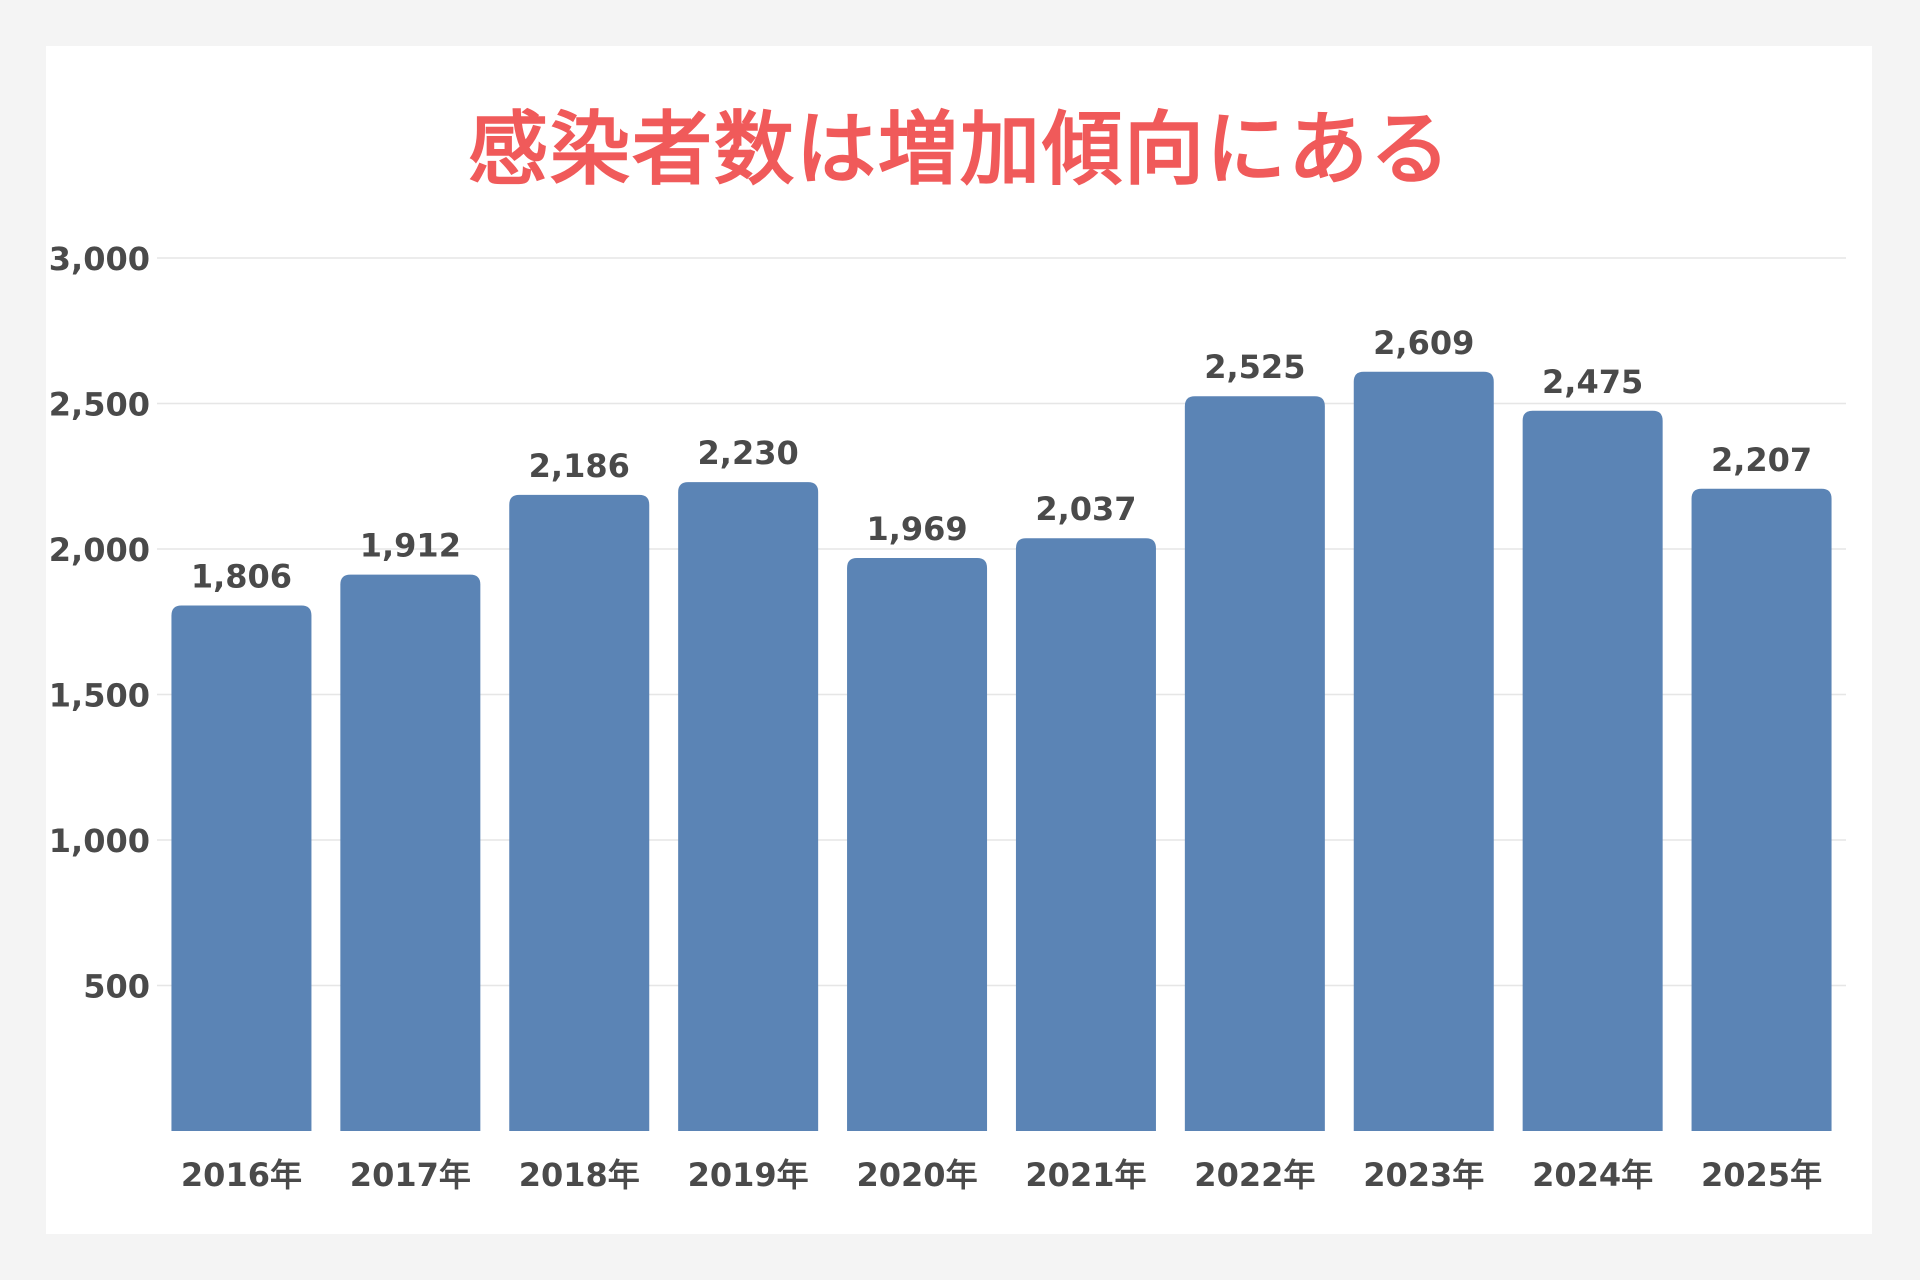 This screenshot has width=1920, height=1280. Describe the element at coordinates (99, 405) in the screenshot. I see `y-tick-label: 2,500` at that location.